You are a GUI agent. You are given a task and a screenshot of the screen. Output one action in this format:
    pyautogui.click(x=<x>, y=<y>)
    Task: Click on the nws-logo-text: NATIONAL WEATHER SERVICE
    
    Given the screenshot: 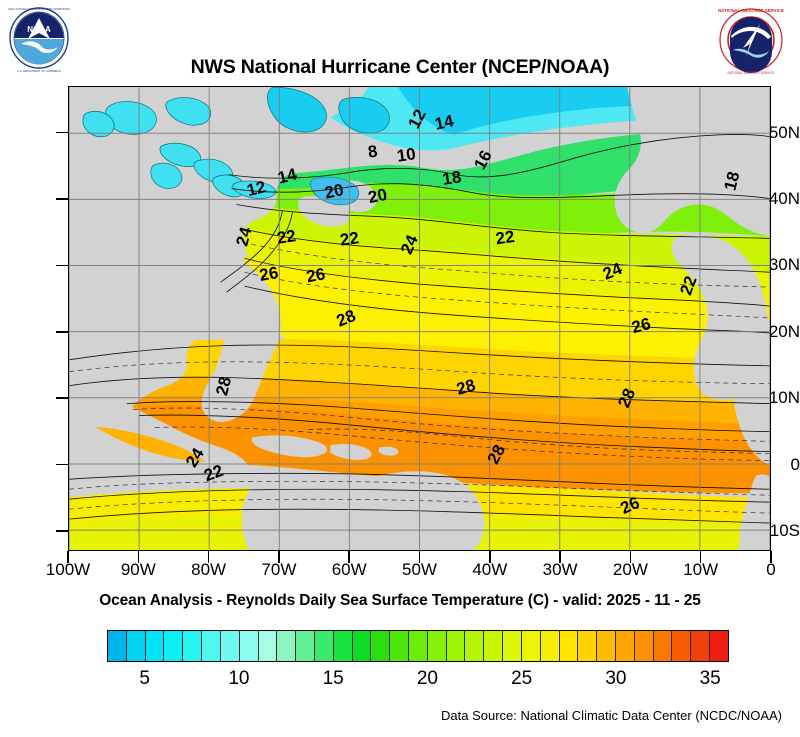 What is the action you would take?
    pyautogui.click(x=751, y=73)
    